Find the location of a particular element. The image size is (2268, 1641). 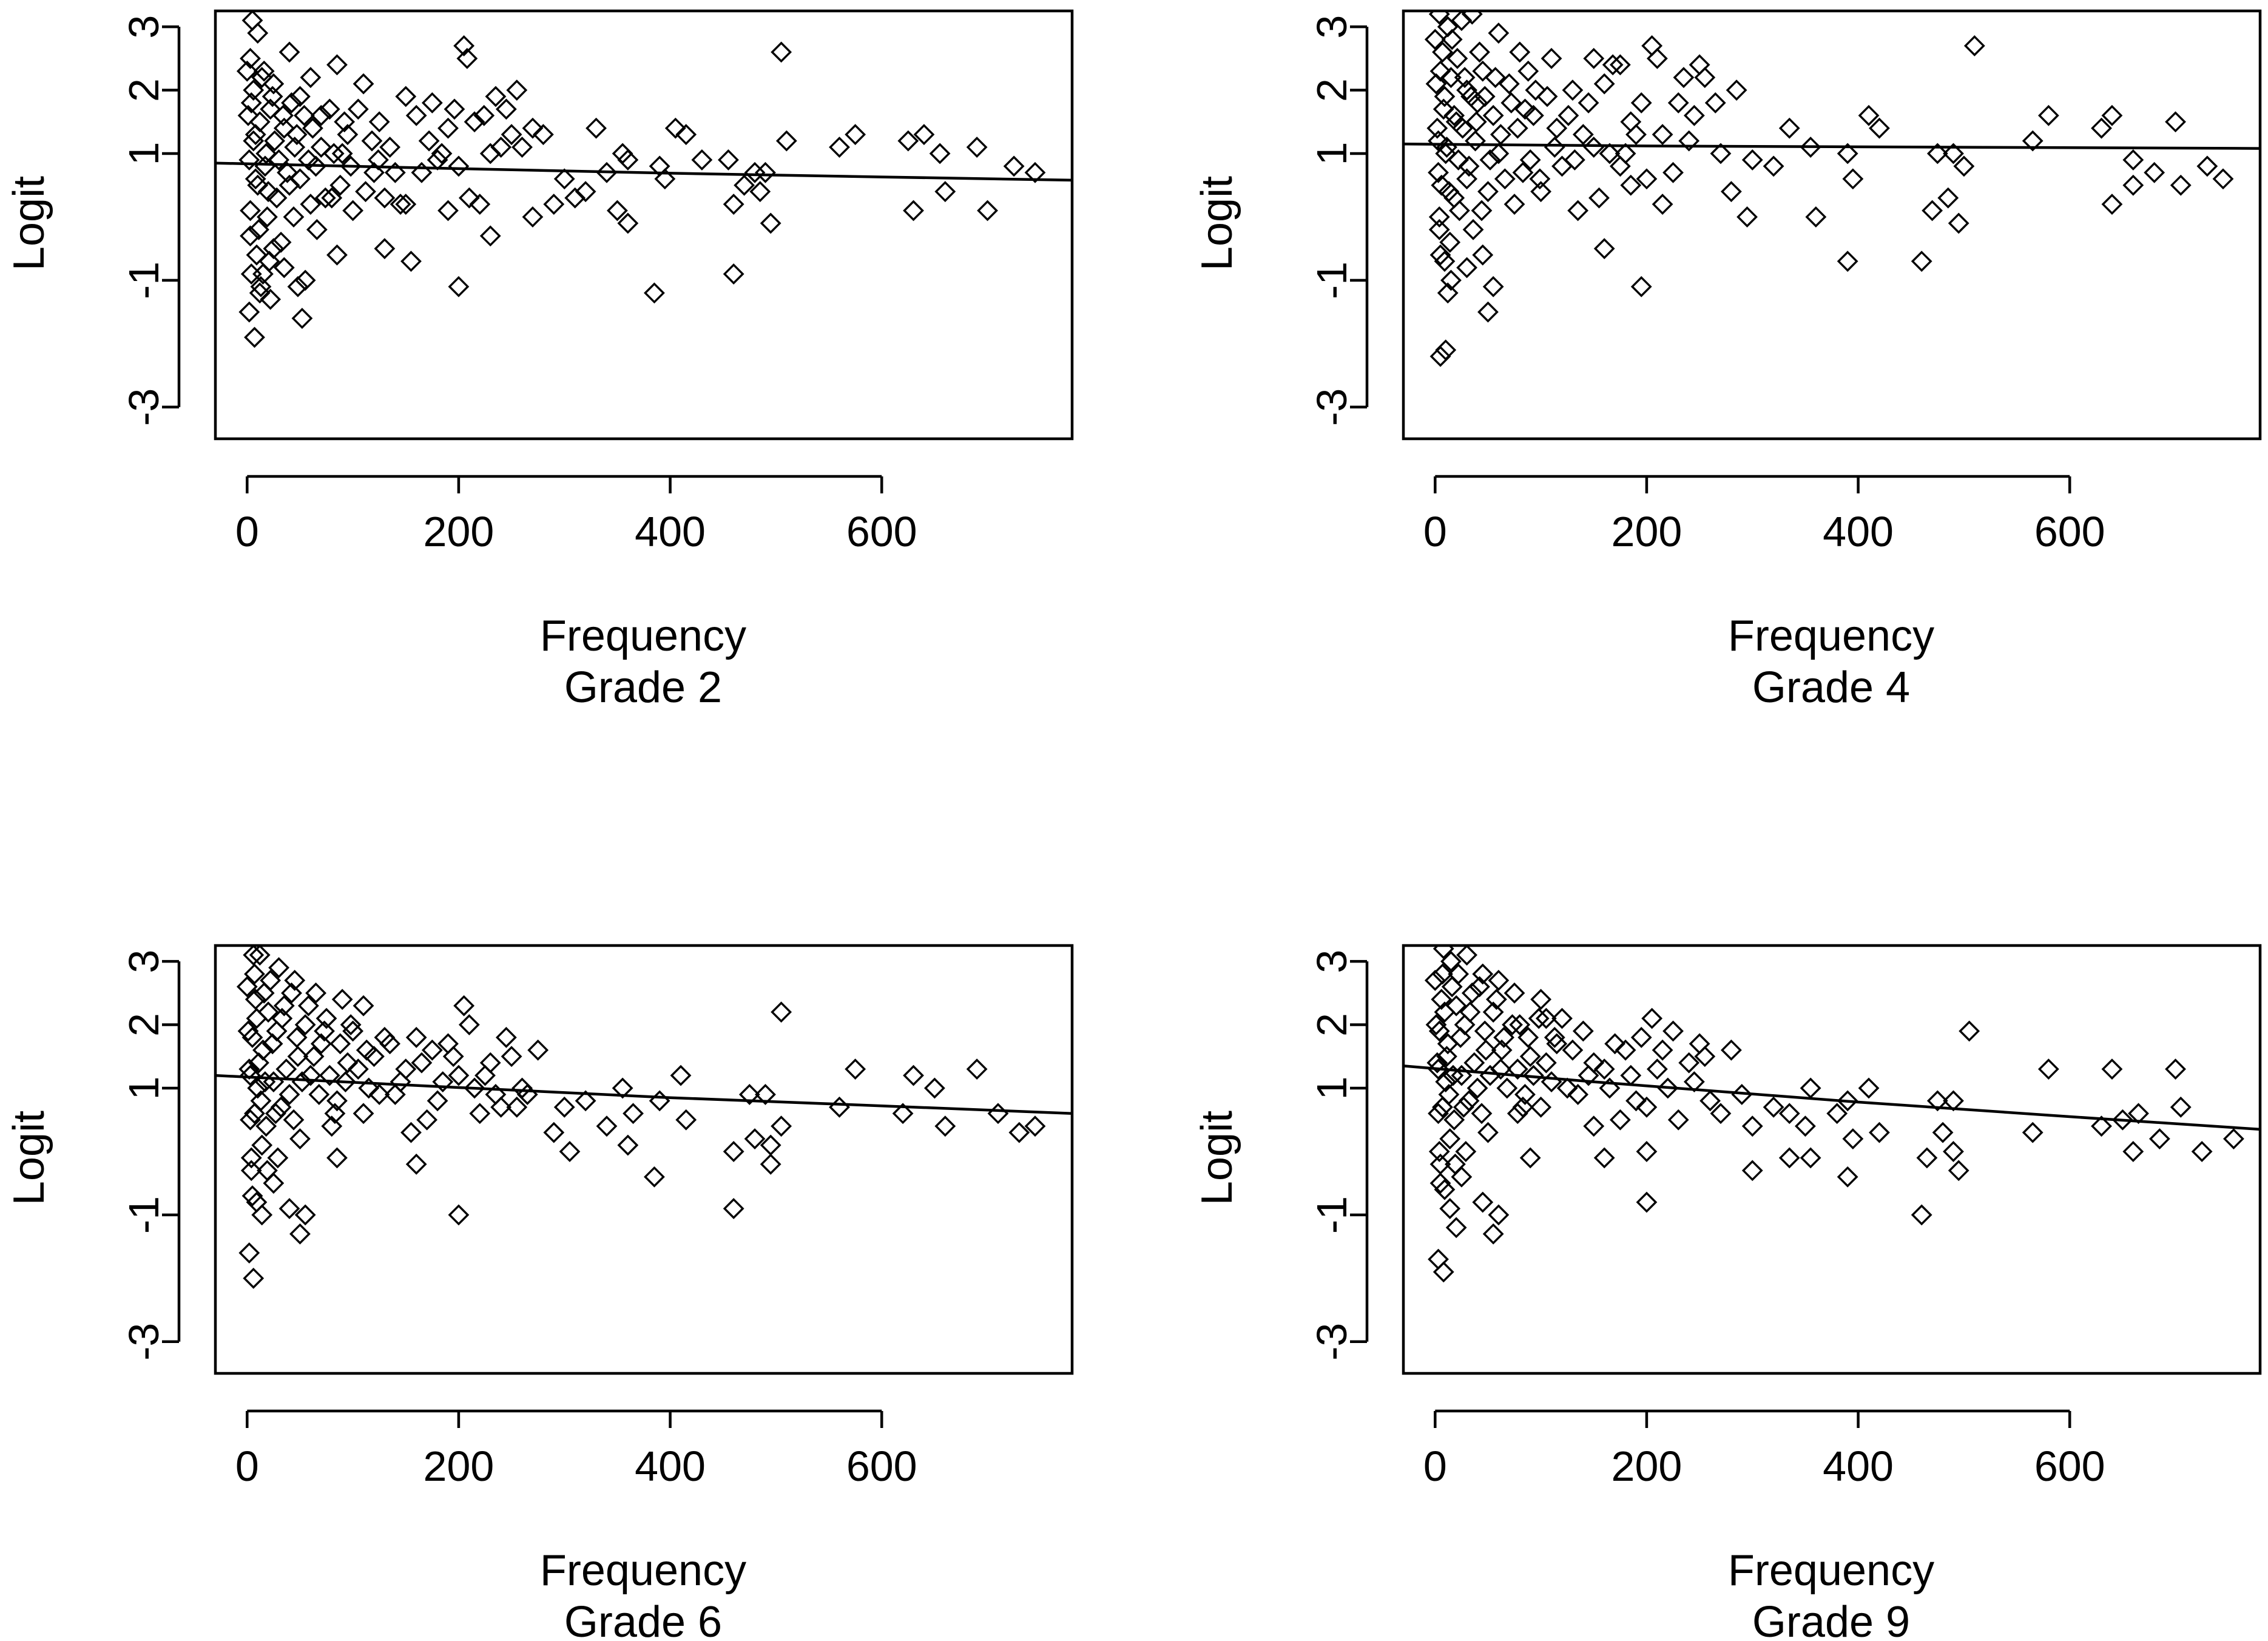

y-tick-label: 2 is located at coordinates (1331, 1025).